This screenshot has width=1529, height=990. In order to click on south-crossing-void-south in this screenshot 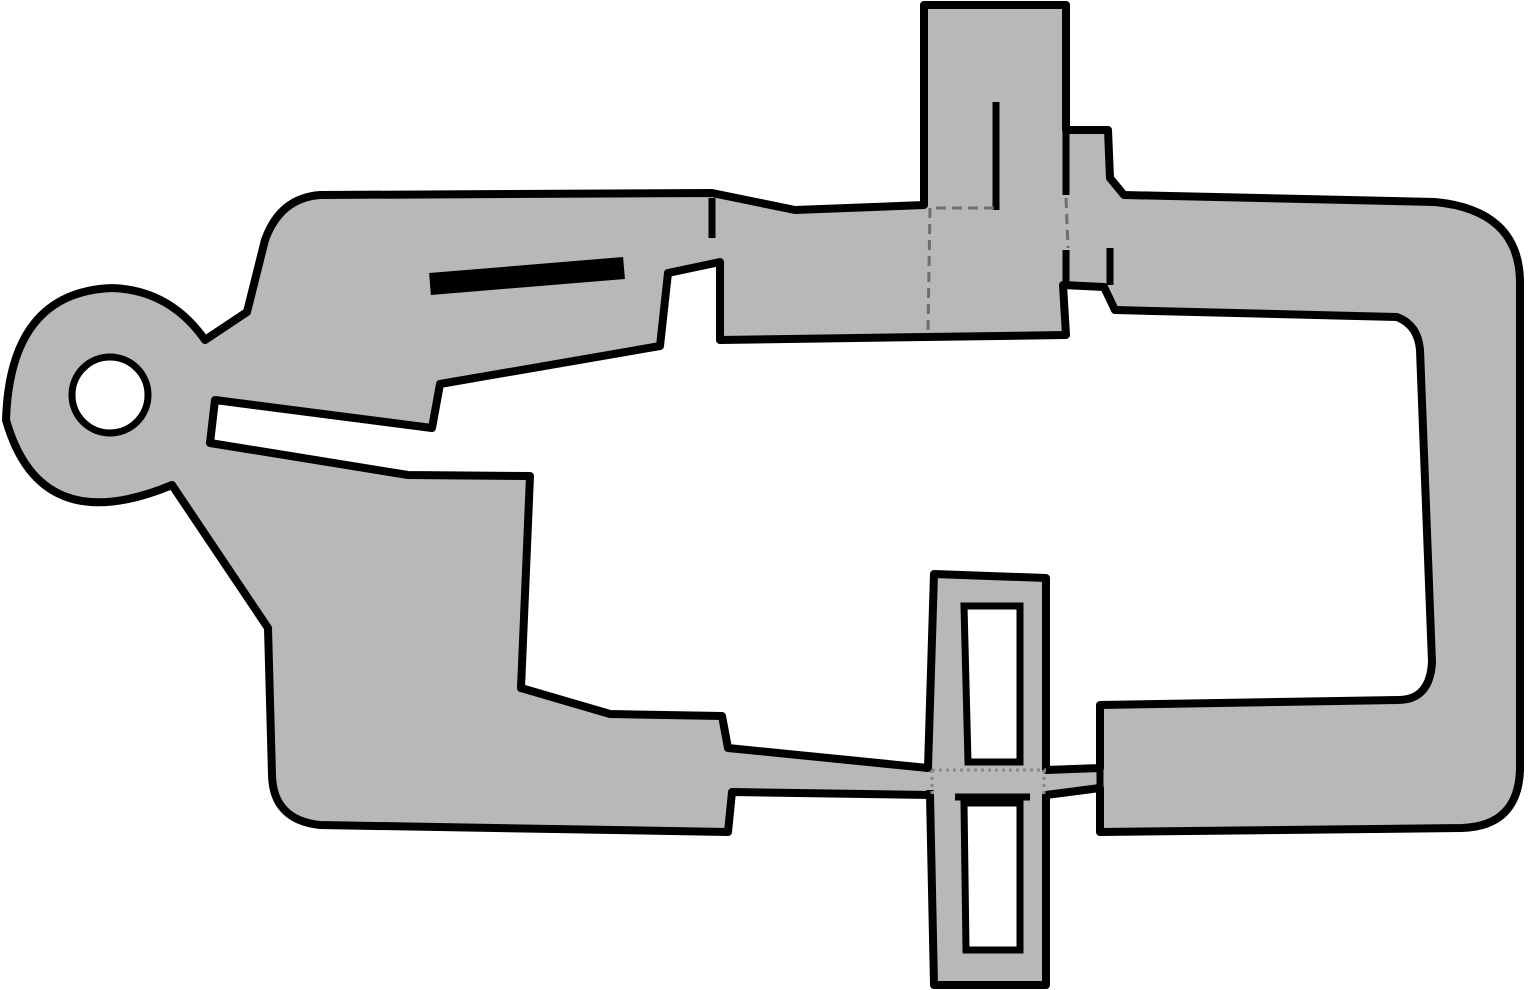, I will do `click(992, 876)`.